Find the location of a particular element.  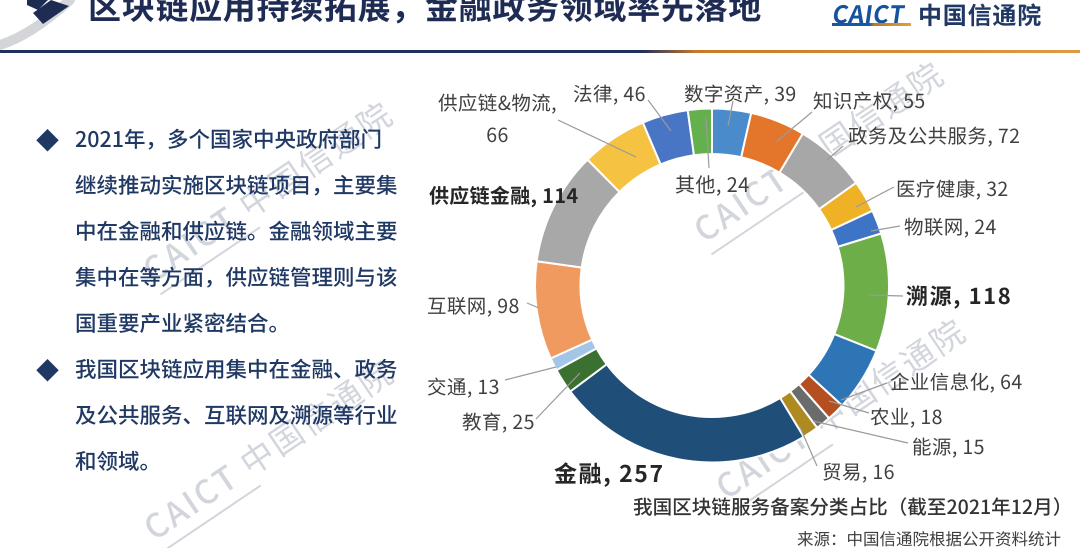

leader-line-农业 is located at coordinates (849, 407).